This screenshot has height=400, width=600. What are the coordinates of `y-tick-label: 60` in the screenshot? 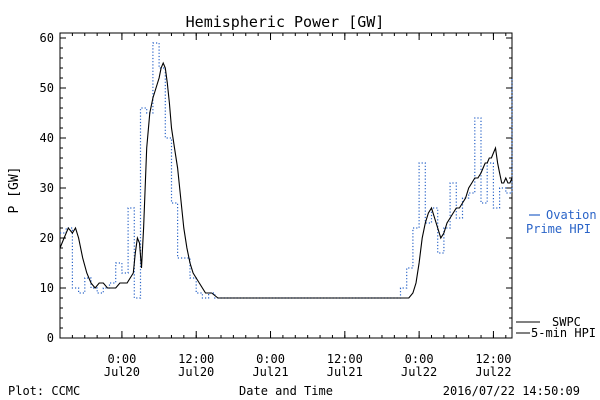 It's located at (47, 38).